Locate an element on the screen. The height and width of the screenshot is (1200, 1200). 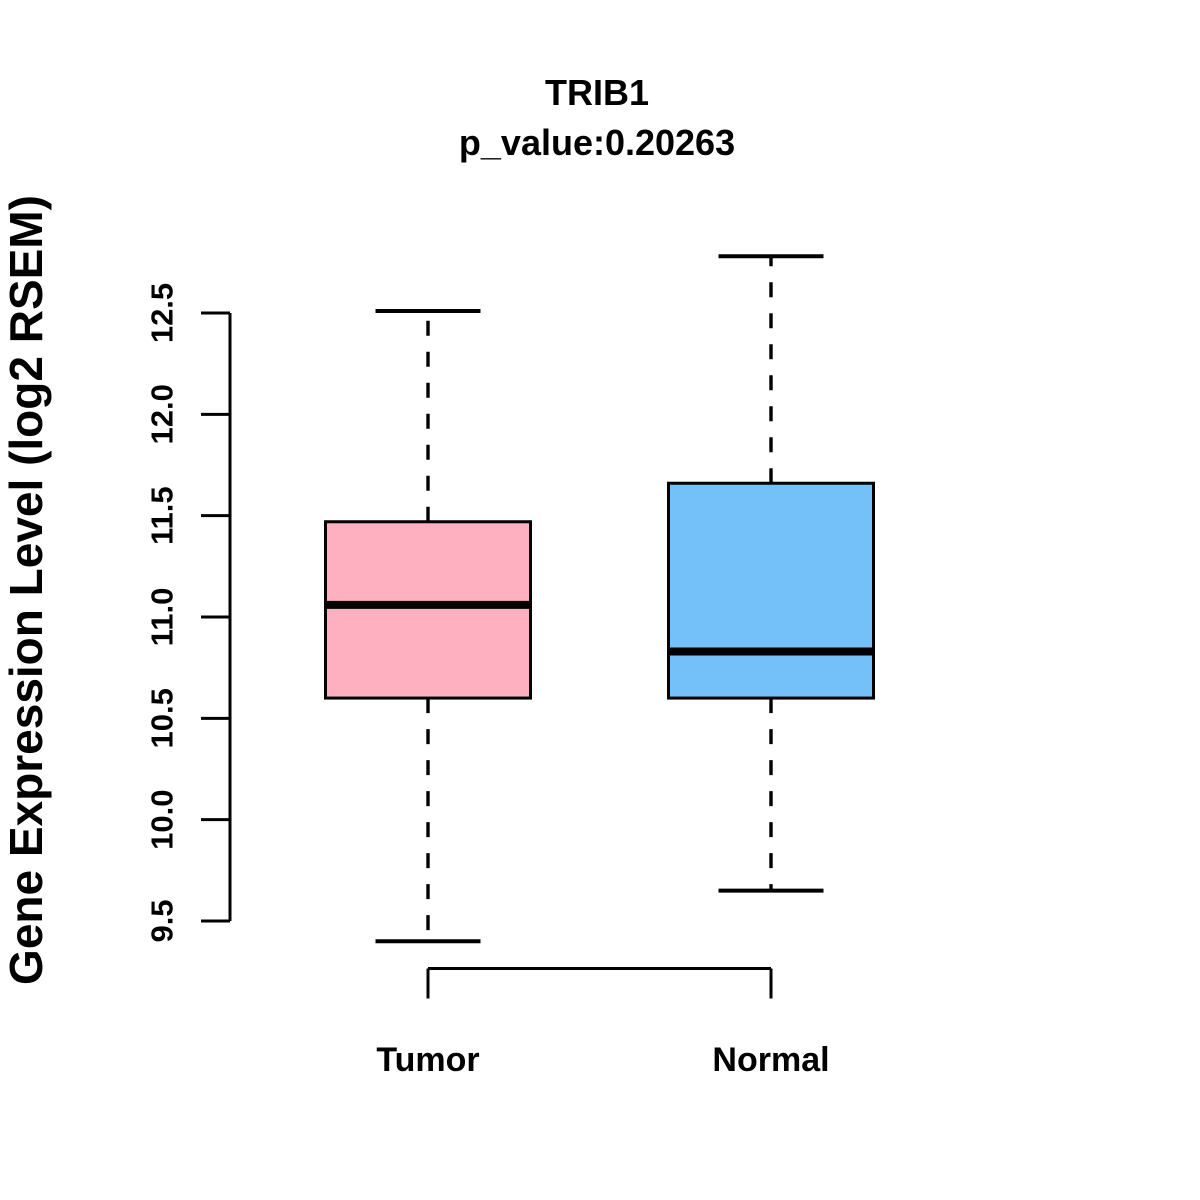
y-axis-tick-label: 10.5 is located at coordinates (162, 718).